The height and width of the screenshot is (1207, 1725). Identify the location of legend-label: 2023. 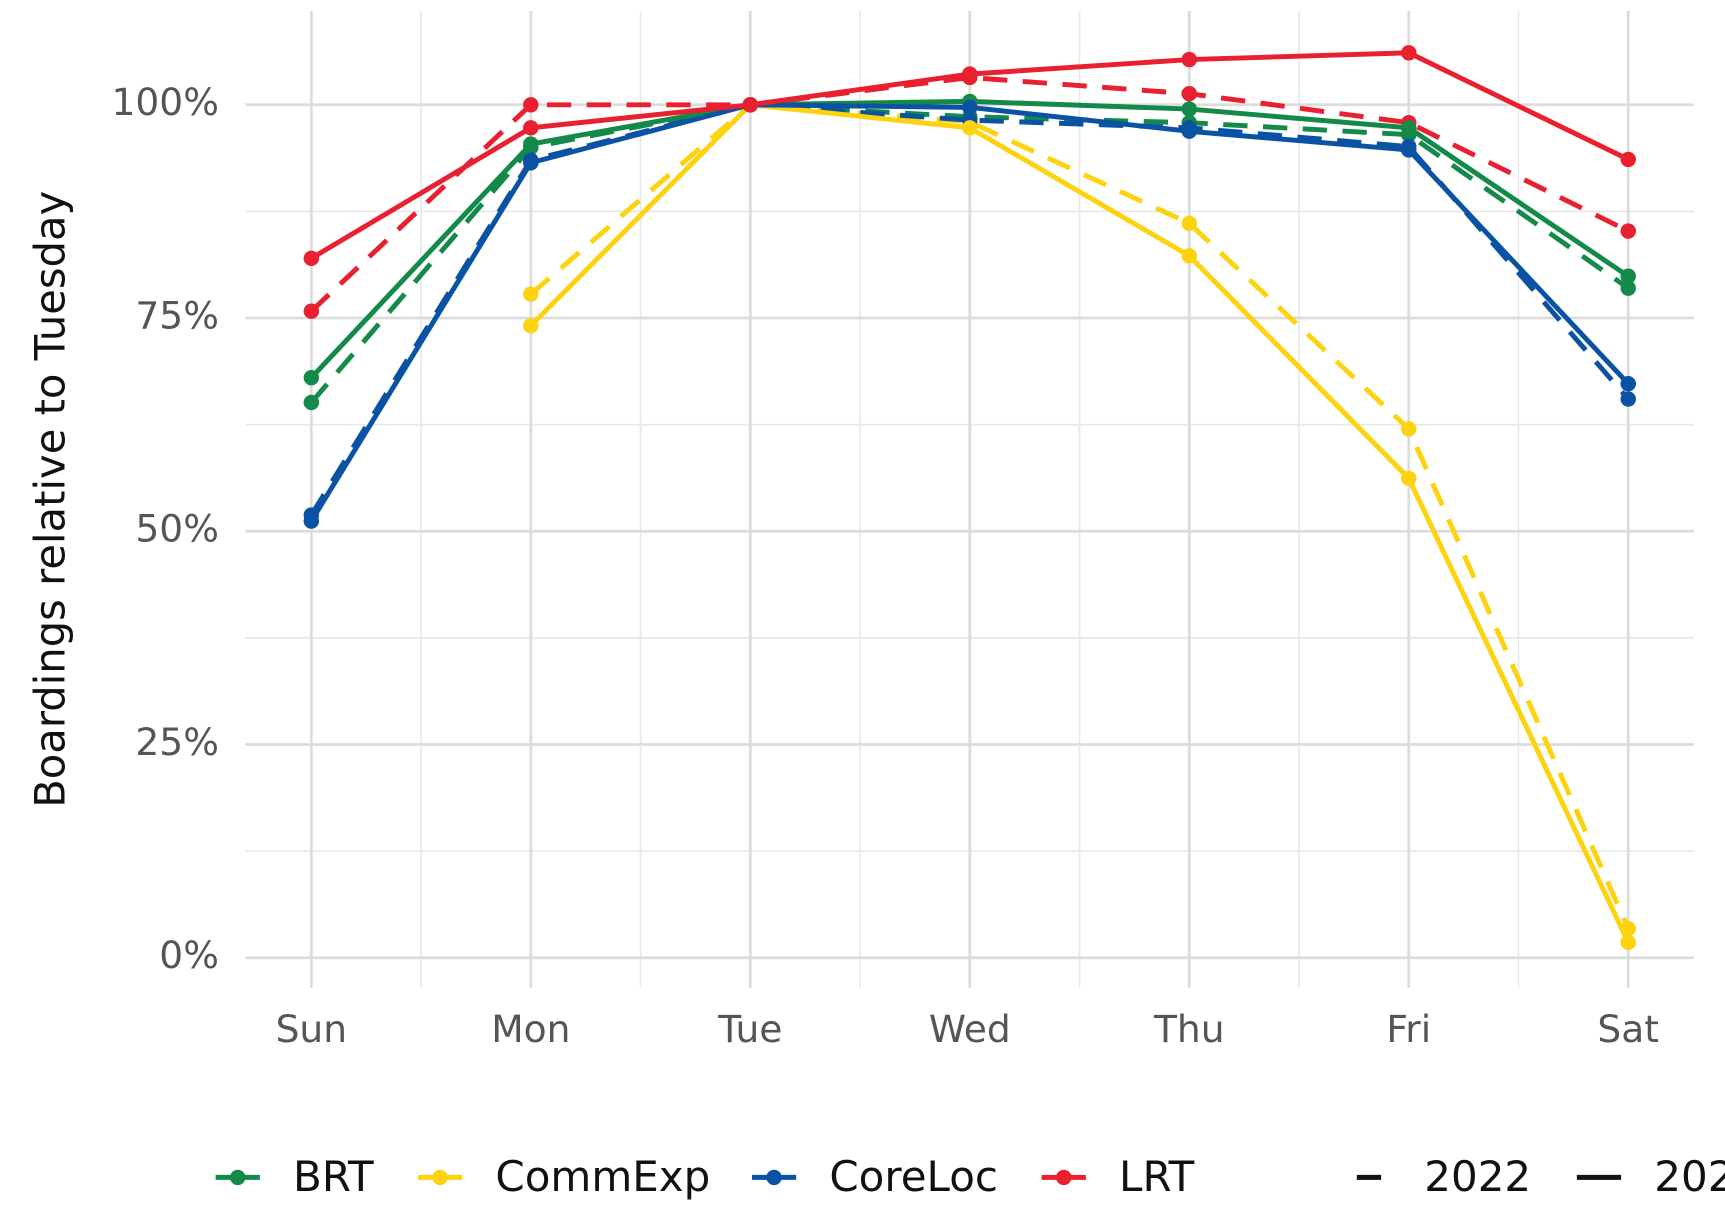
(1689, 1176).